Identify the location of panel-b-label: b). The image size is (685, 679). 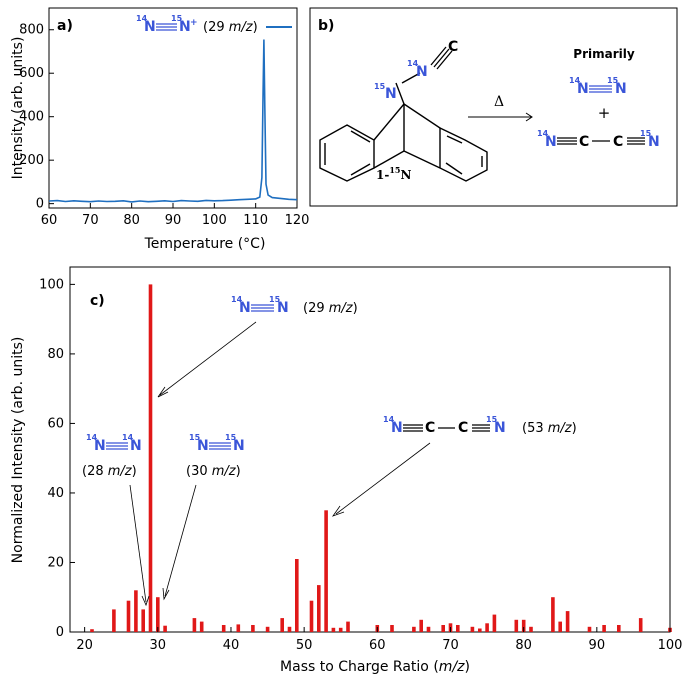
(326, 26).